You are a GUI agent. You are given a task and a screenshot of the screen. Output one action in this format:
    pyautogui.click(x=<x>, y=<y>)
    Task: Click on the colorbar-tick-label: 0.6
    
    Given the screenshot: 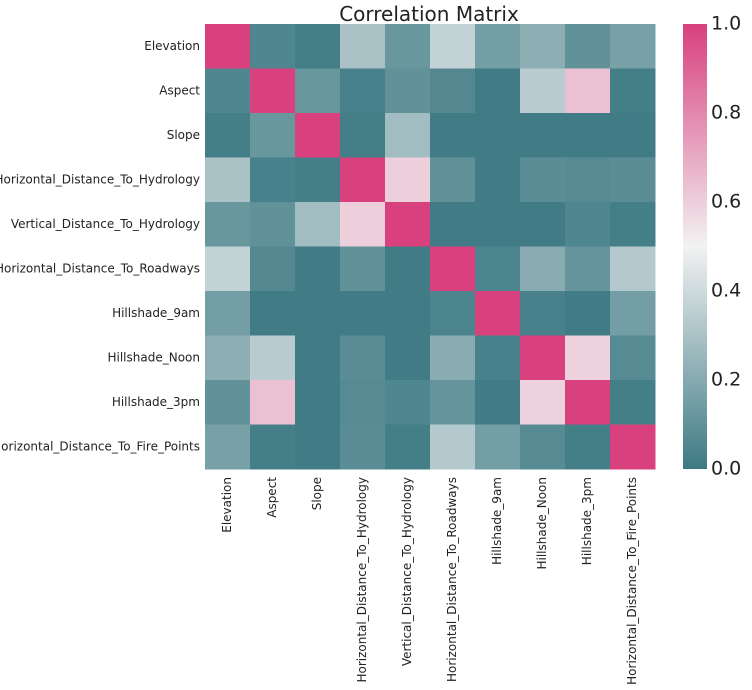 What is the action you would take?
    pyautogui.click(x=726, y=202)
    